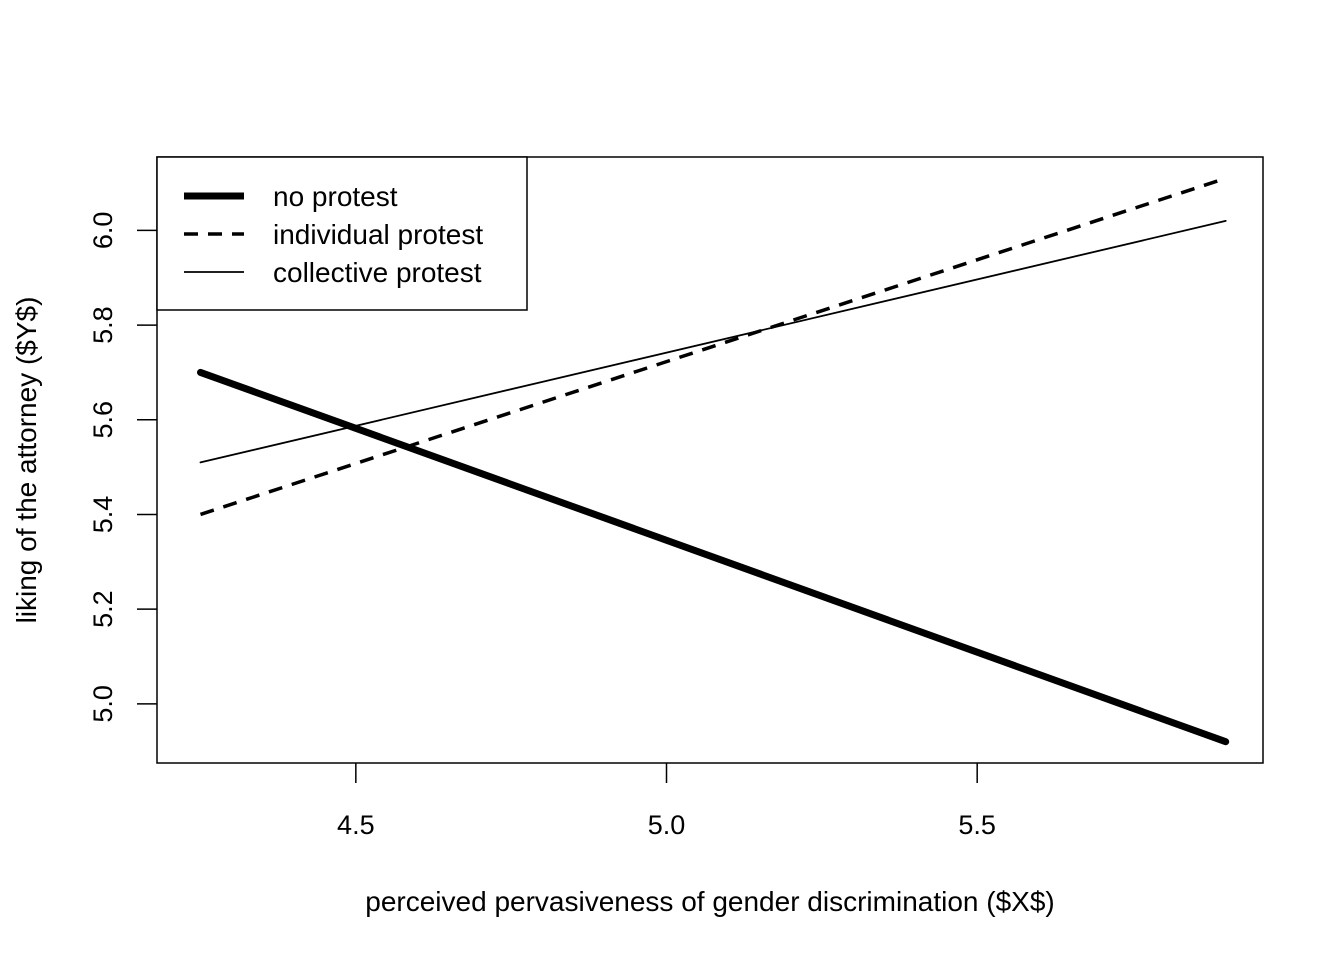 The height and width of the screenshot is (960, 1344). What do you see at coordinates (977, 825) in the screenshot?
I see `x-tick-label: 5.5` at bounding box center [977, 825].